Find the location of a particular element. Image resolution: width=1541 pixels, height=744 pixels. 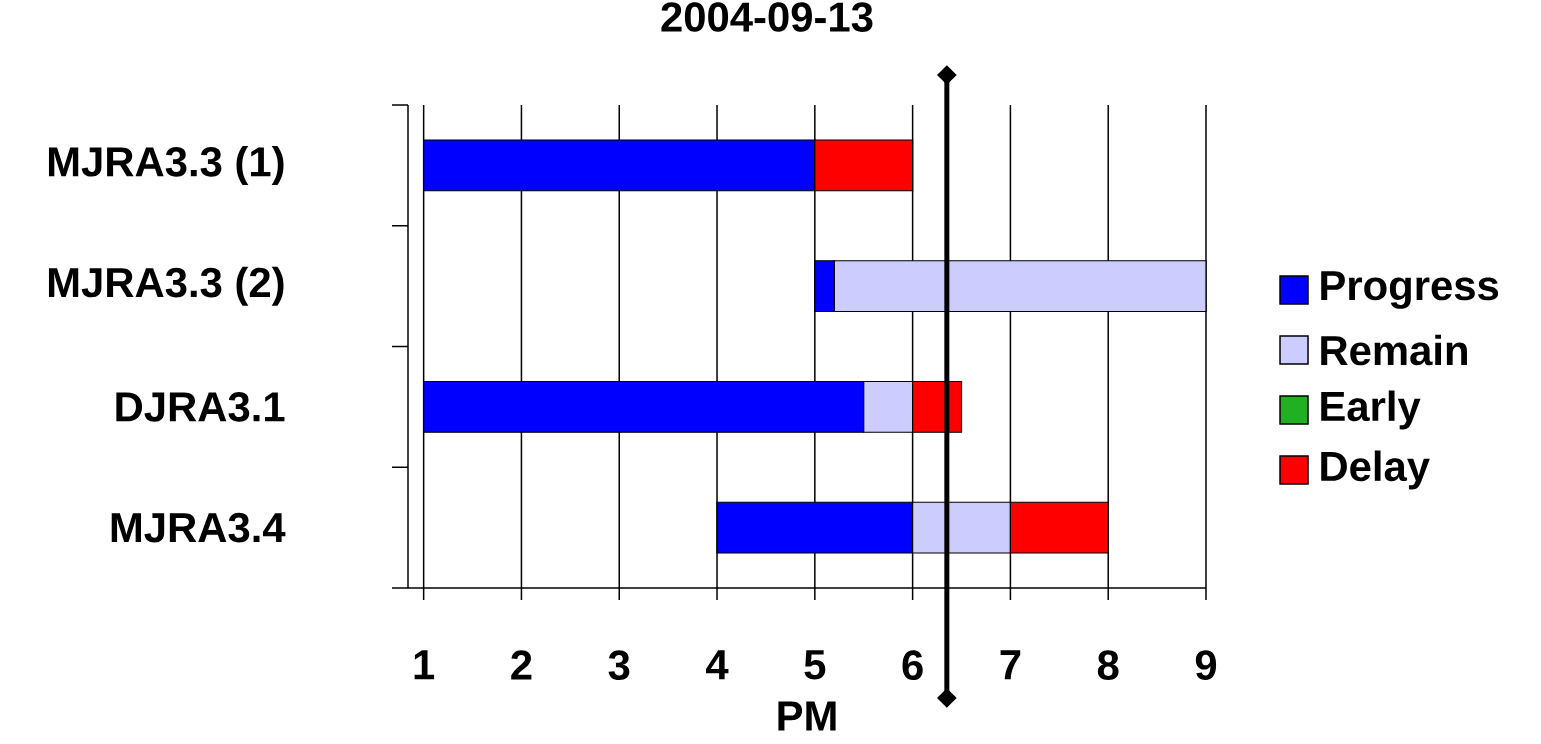

x-tick-label: 6 is located at coordinates (912, 665).